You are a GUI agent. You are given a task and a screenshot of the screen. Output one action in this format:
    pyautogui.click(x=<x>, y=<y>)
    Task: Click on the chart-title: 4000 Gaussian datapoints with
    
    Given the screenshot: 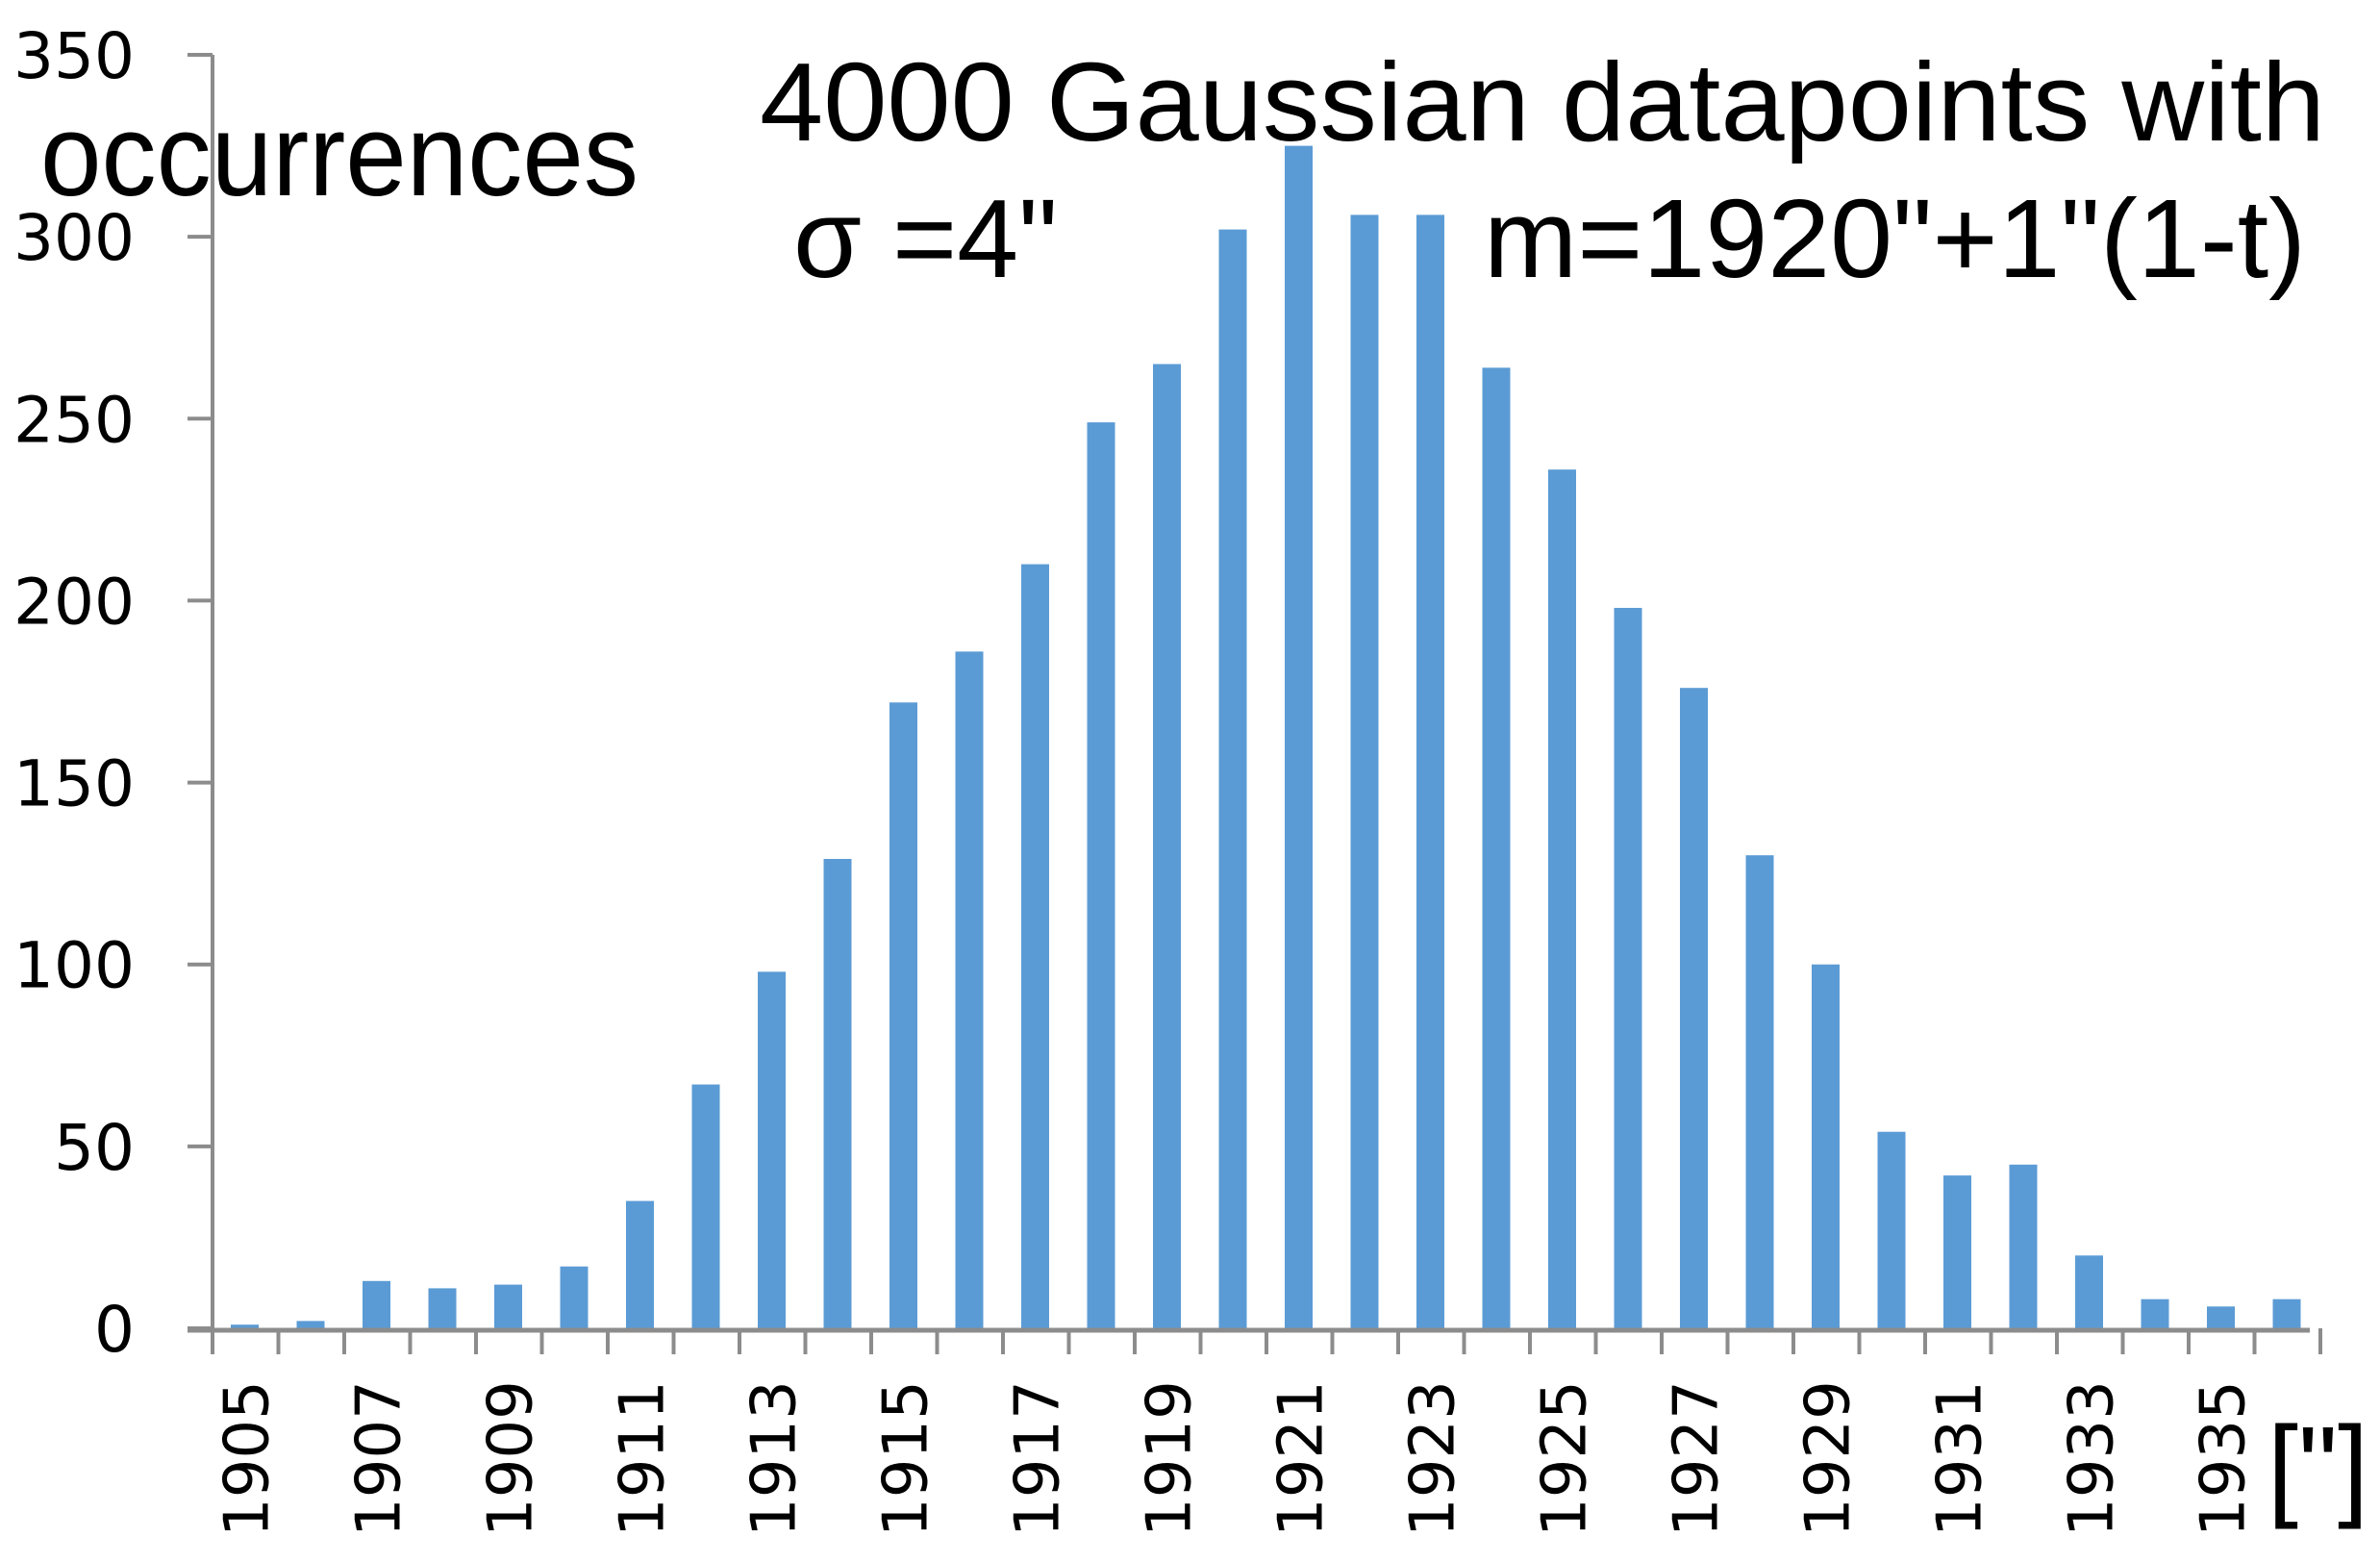 What is the action you would take?
    pyautogui.click(x=1543, y=101)
    